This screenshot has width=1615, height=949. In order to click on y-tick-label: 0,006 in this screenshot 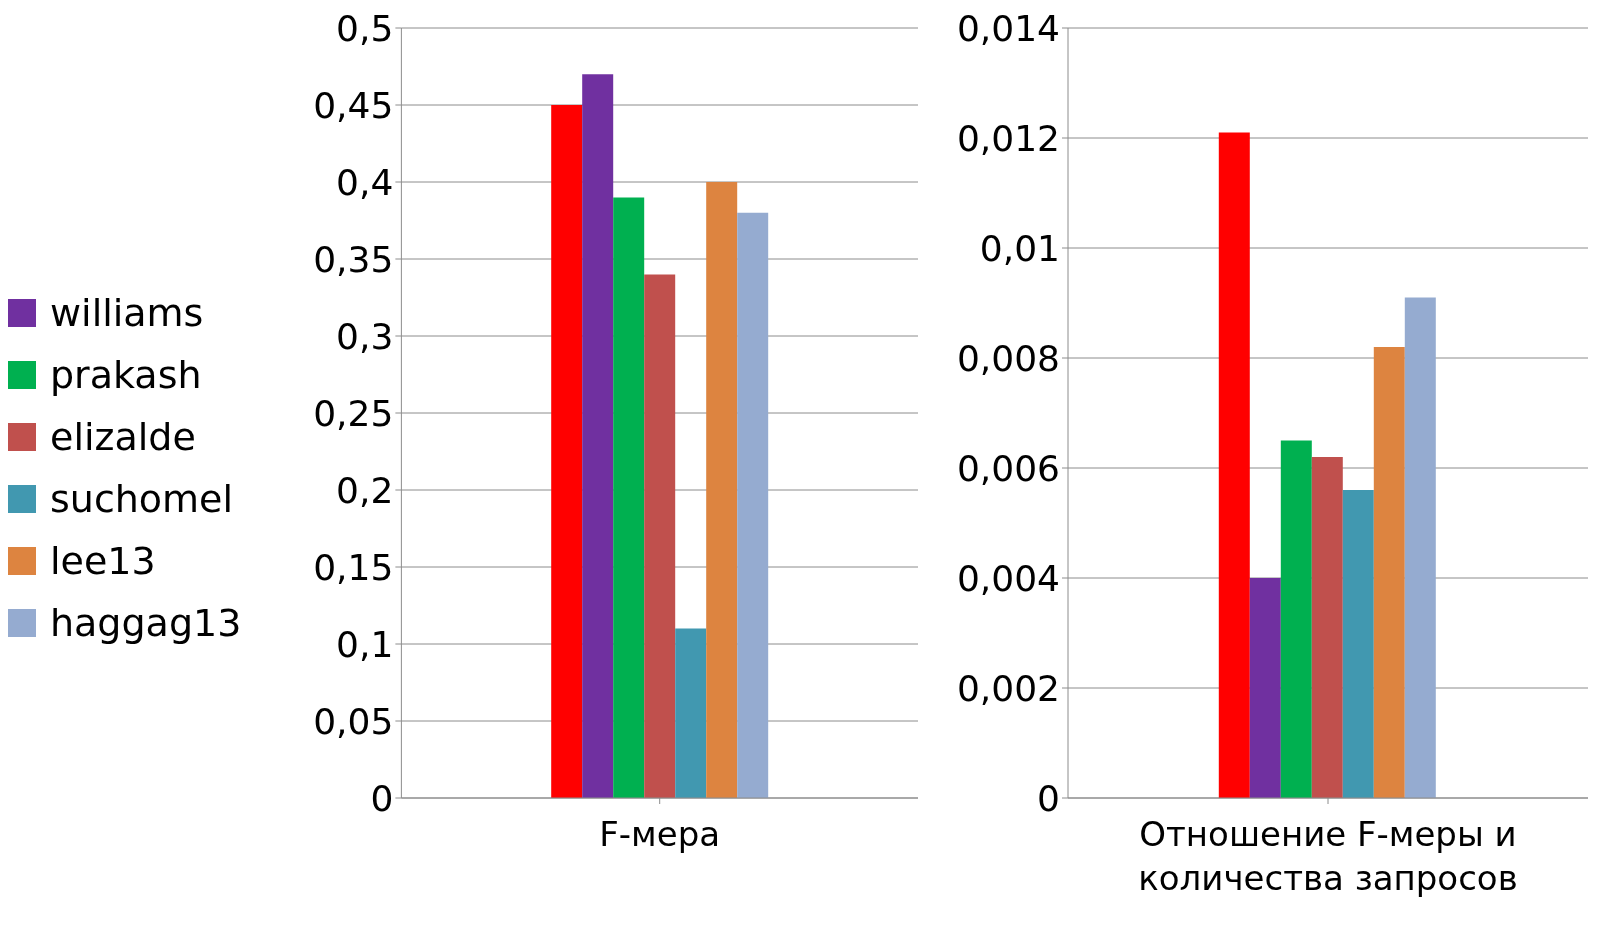, I will do `click(1008, 468)`.